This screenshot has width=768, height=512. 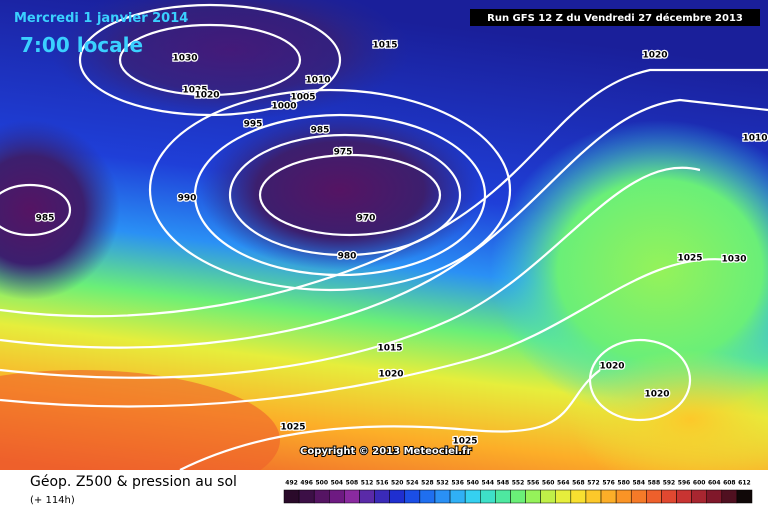 I want to click on colorbar-label: 556, so click(x=533, y=483).